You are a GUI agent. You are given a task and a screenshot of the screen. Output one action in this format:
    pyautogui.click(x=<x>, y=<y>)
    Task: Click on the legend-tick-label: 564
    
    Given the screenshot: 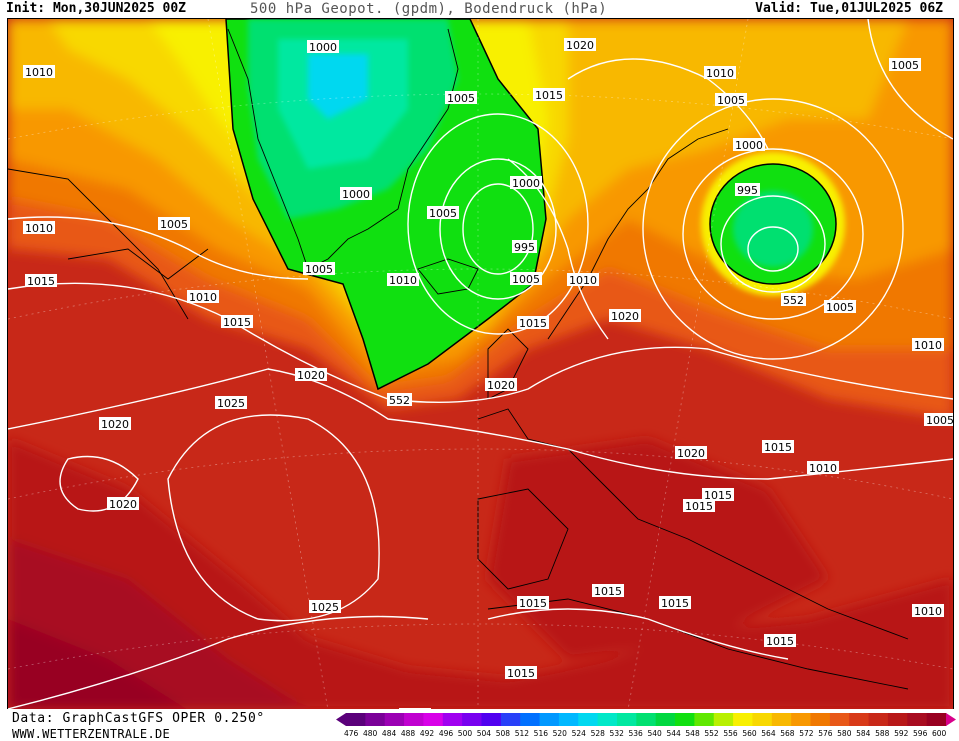 What is the action you would take?
    pyautogui.click(x=768, y=733)
    